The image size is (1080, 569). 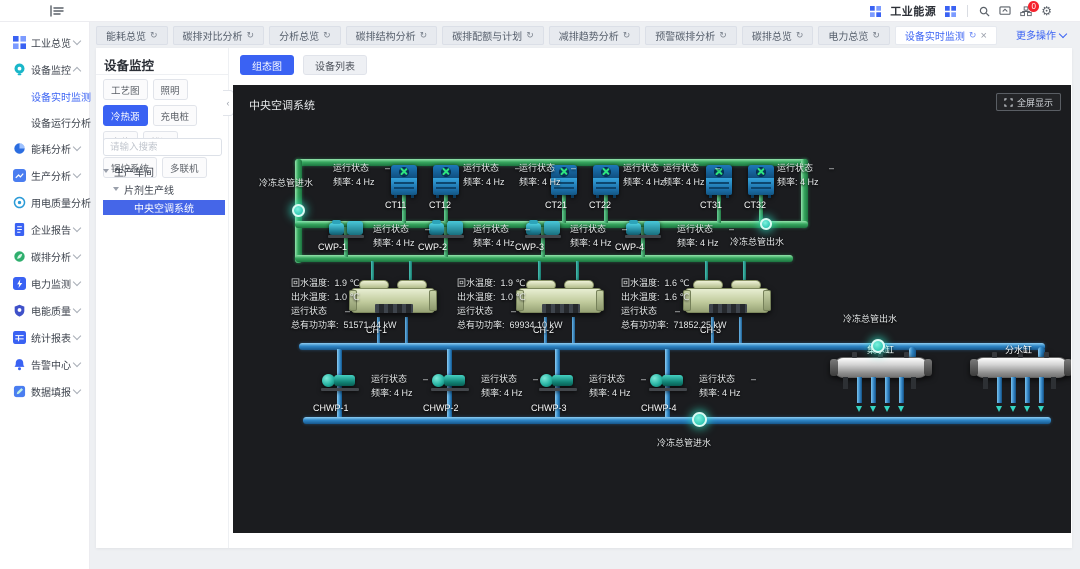 What do you see at coordinates (125, 89) in the screenshot?
I see `filter-process-diagram: 工艺图` at bounding box center [125, 89].